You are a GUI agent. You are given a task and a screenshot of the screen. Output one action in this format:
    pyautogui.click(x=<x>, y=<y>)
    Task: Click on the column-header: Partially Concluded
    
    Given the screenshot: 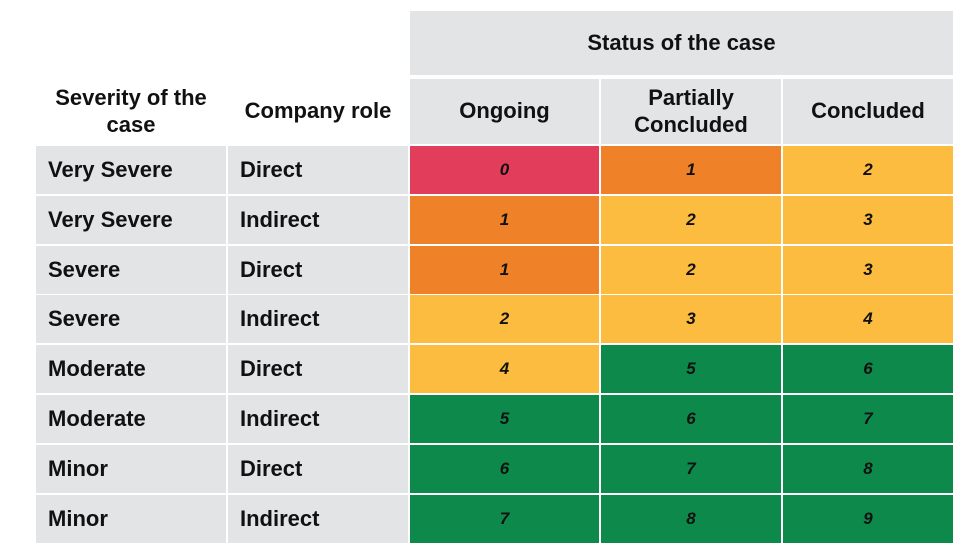 What is the action you would take?
    pyautogui.click(x=691, y=111)
    